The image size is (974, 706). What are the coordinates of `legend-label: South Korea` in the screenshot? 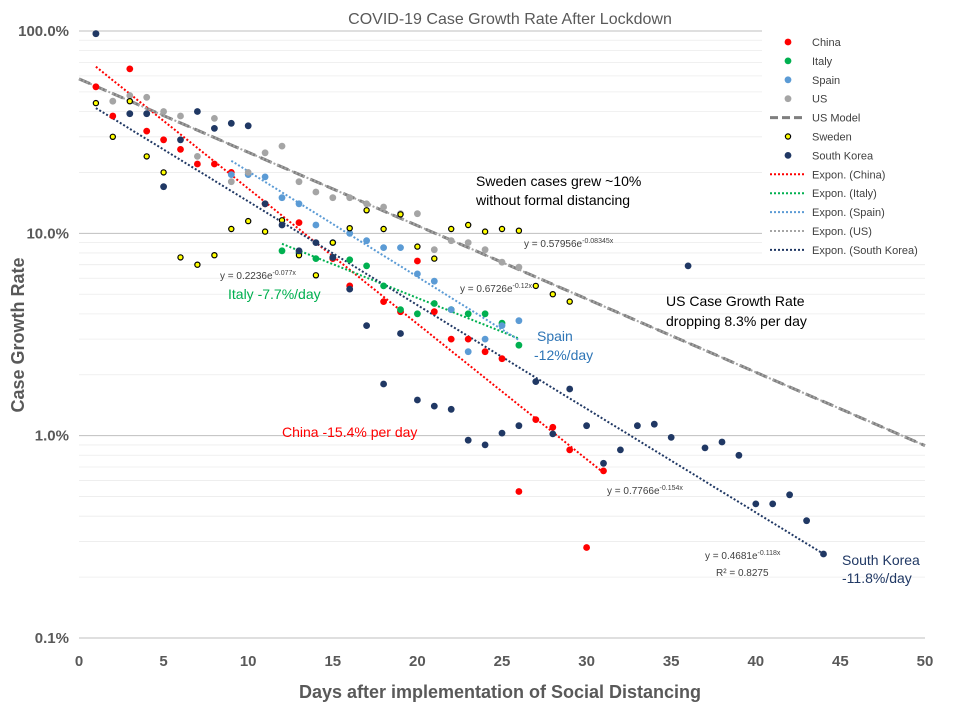 It's located at (843, 156).